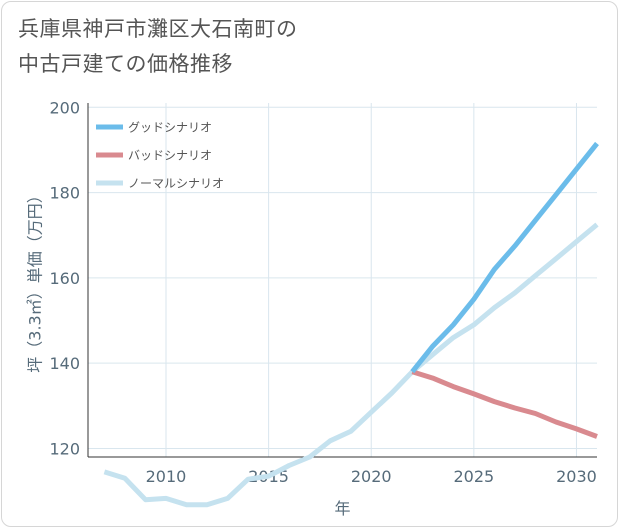 Image resolution: width=621 pixels, height=530 pixels. I want to click on chart-title: 兵庫県神戸市灘区大石南町の 中古戸建ての価格推移, so click(313, 47).